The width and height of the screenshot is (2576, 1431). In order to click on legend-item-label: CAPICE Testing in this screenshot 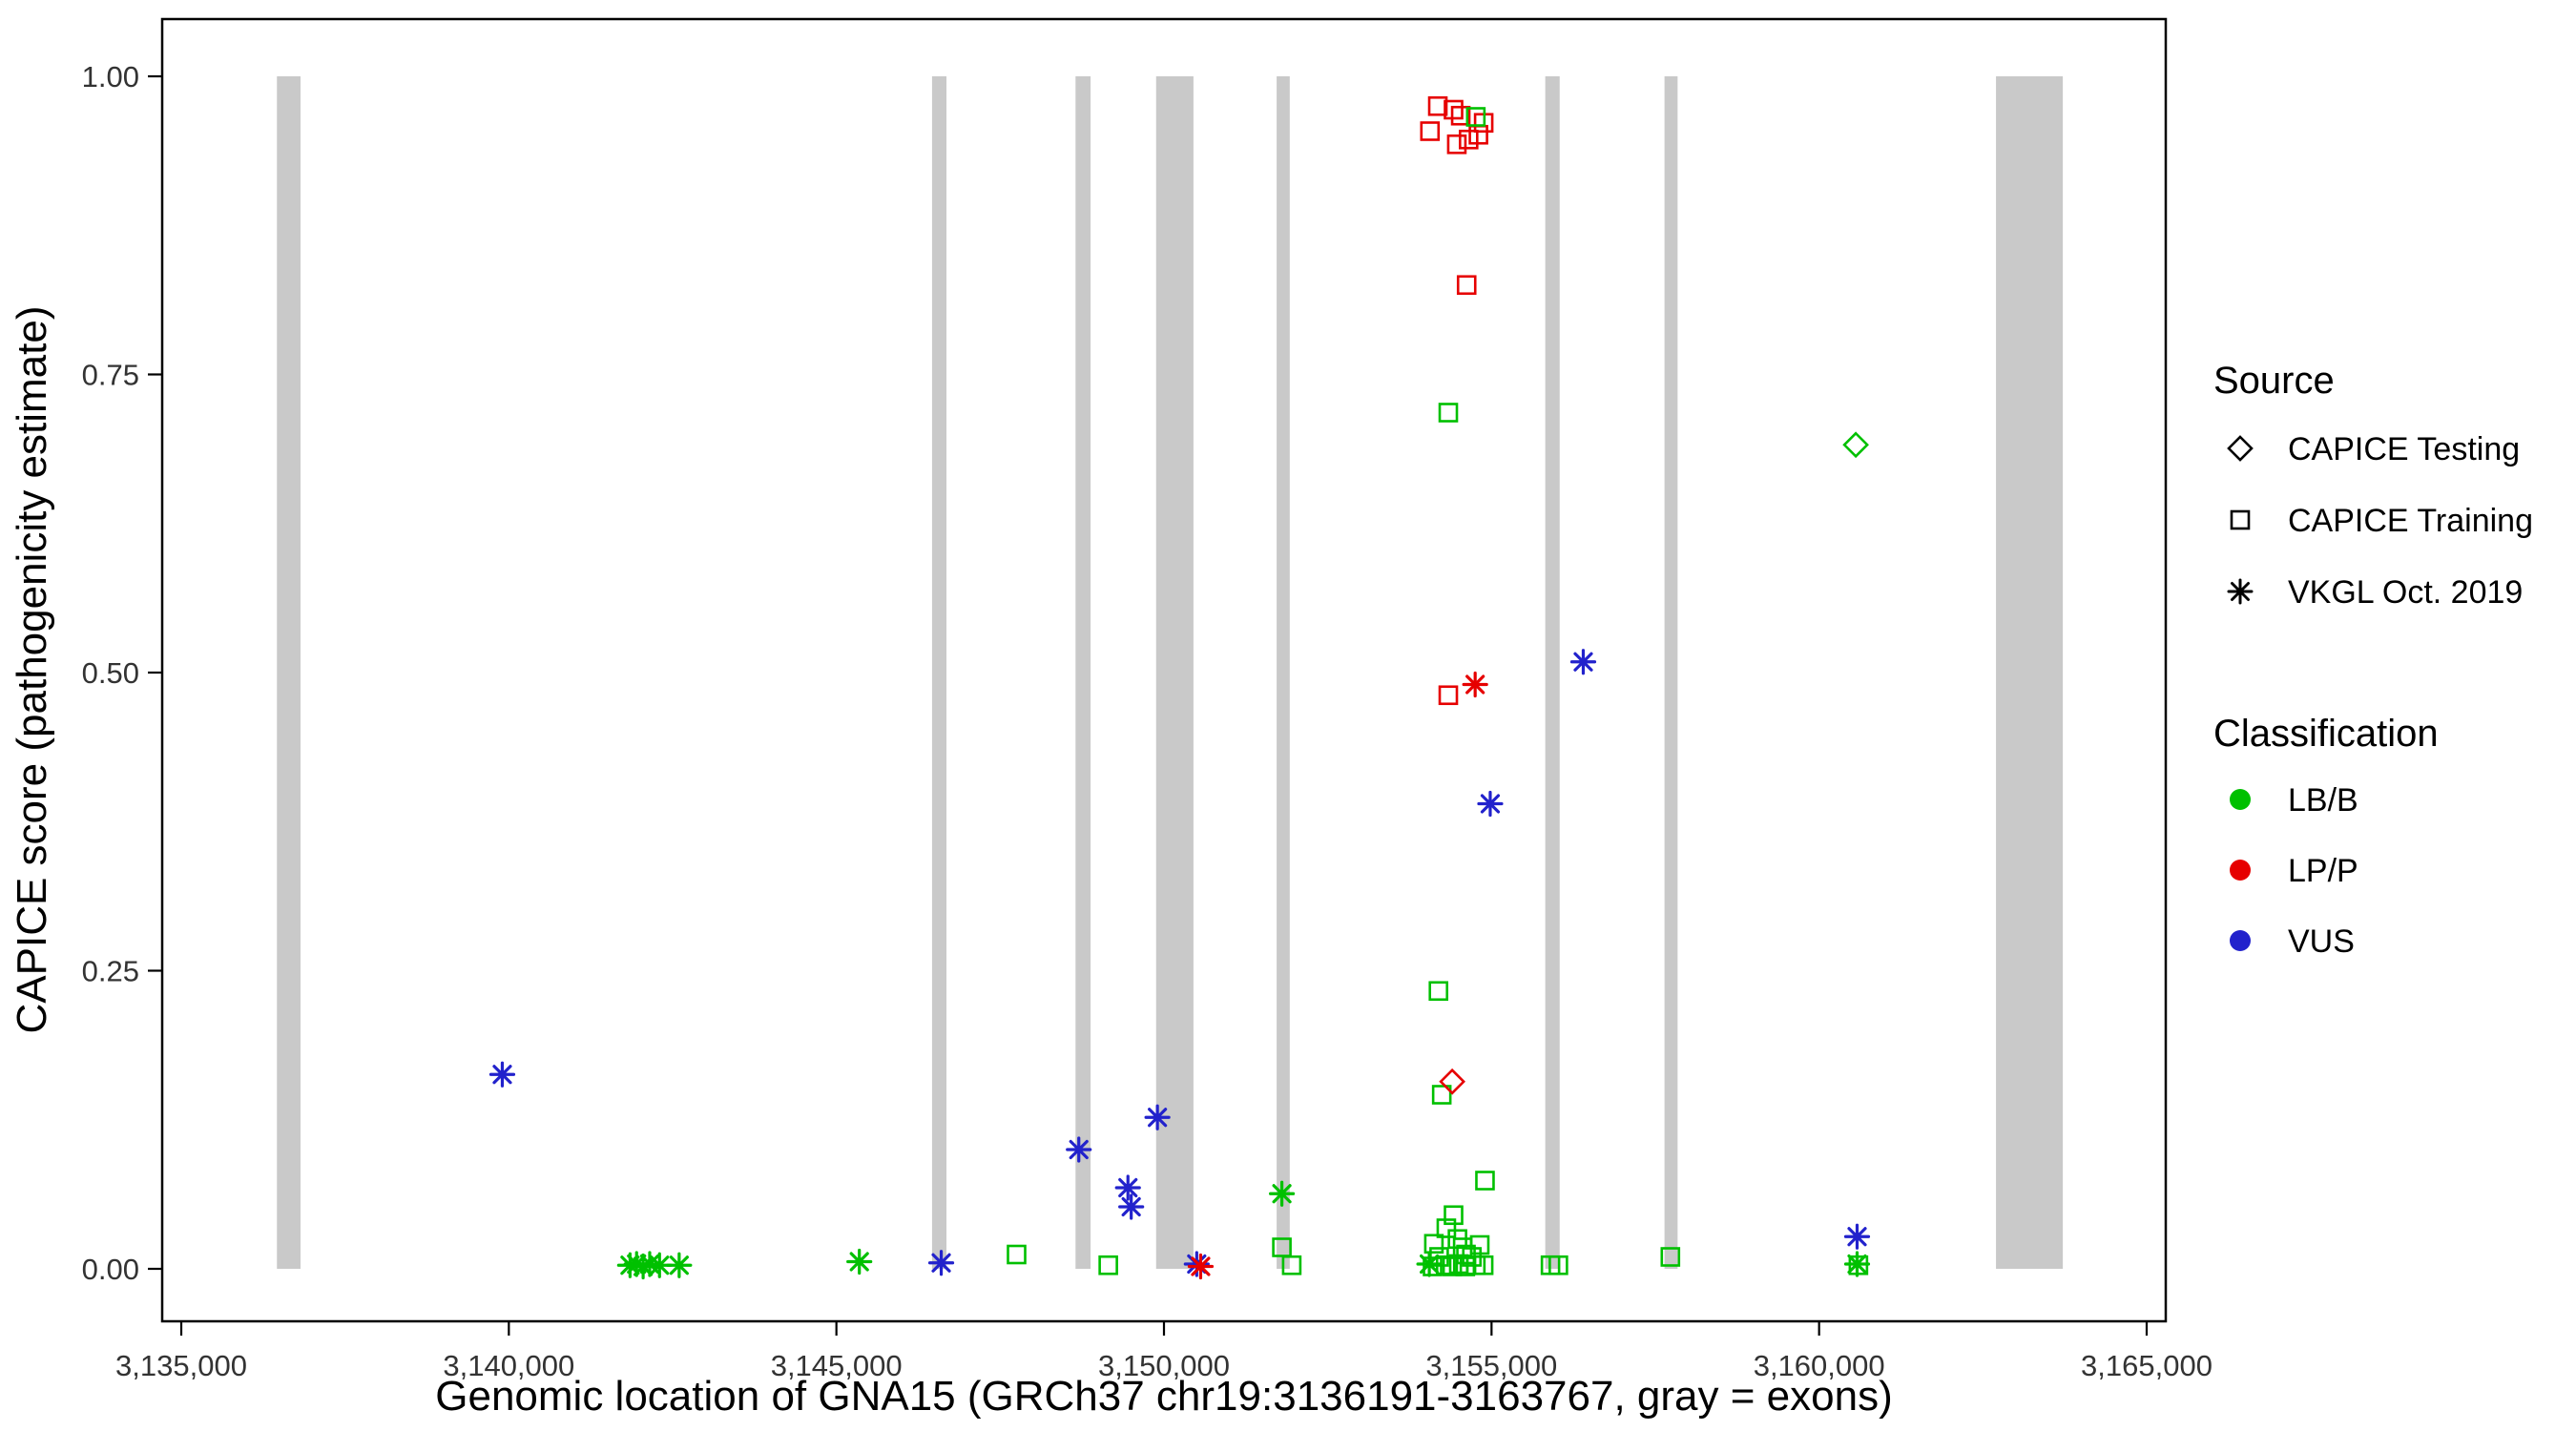, I will do `click(2404, 449)`.